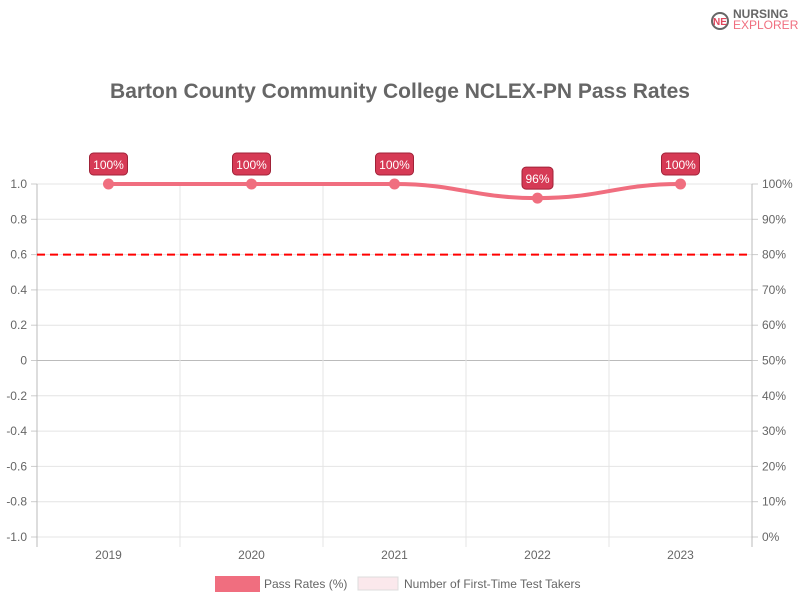 This screenshot has height=600, width=800. I want to click on data-label: 96%, so click(537, 179).